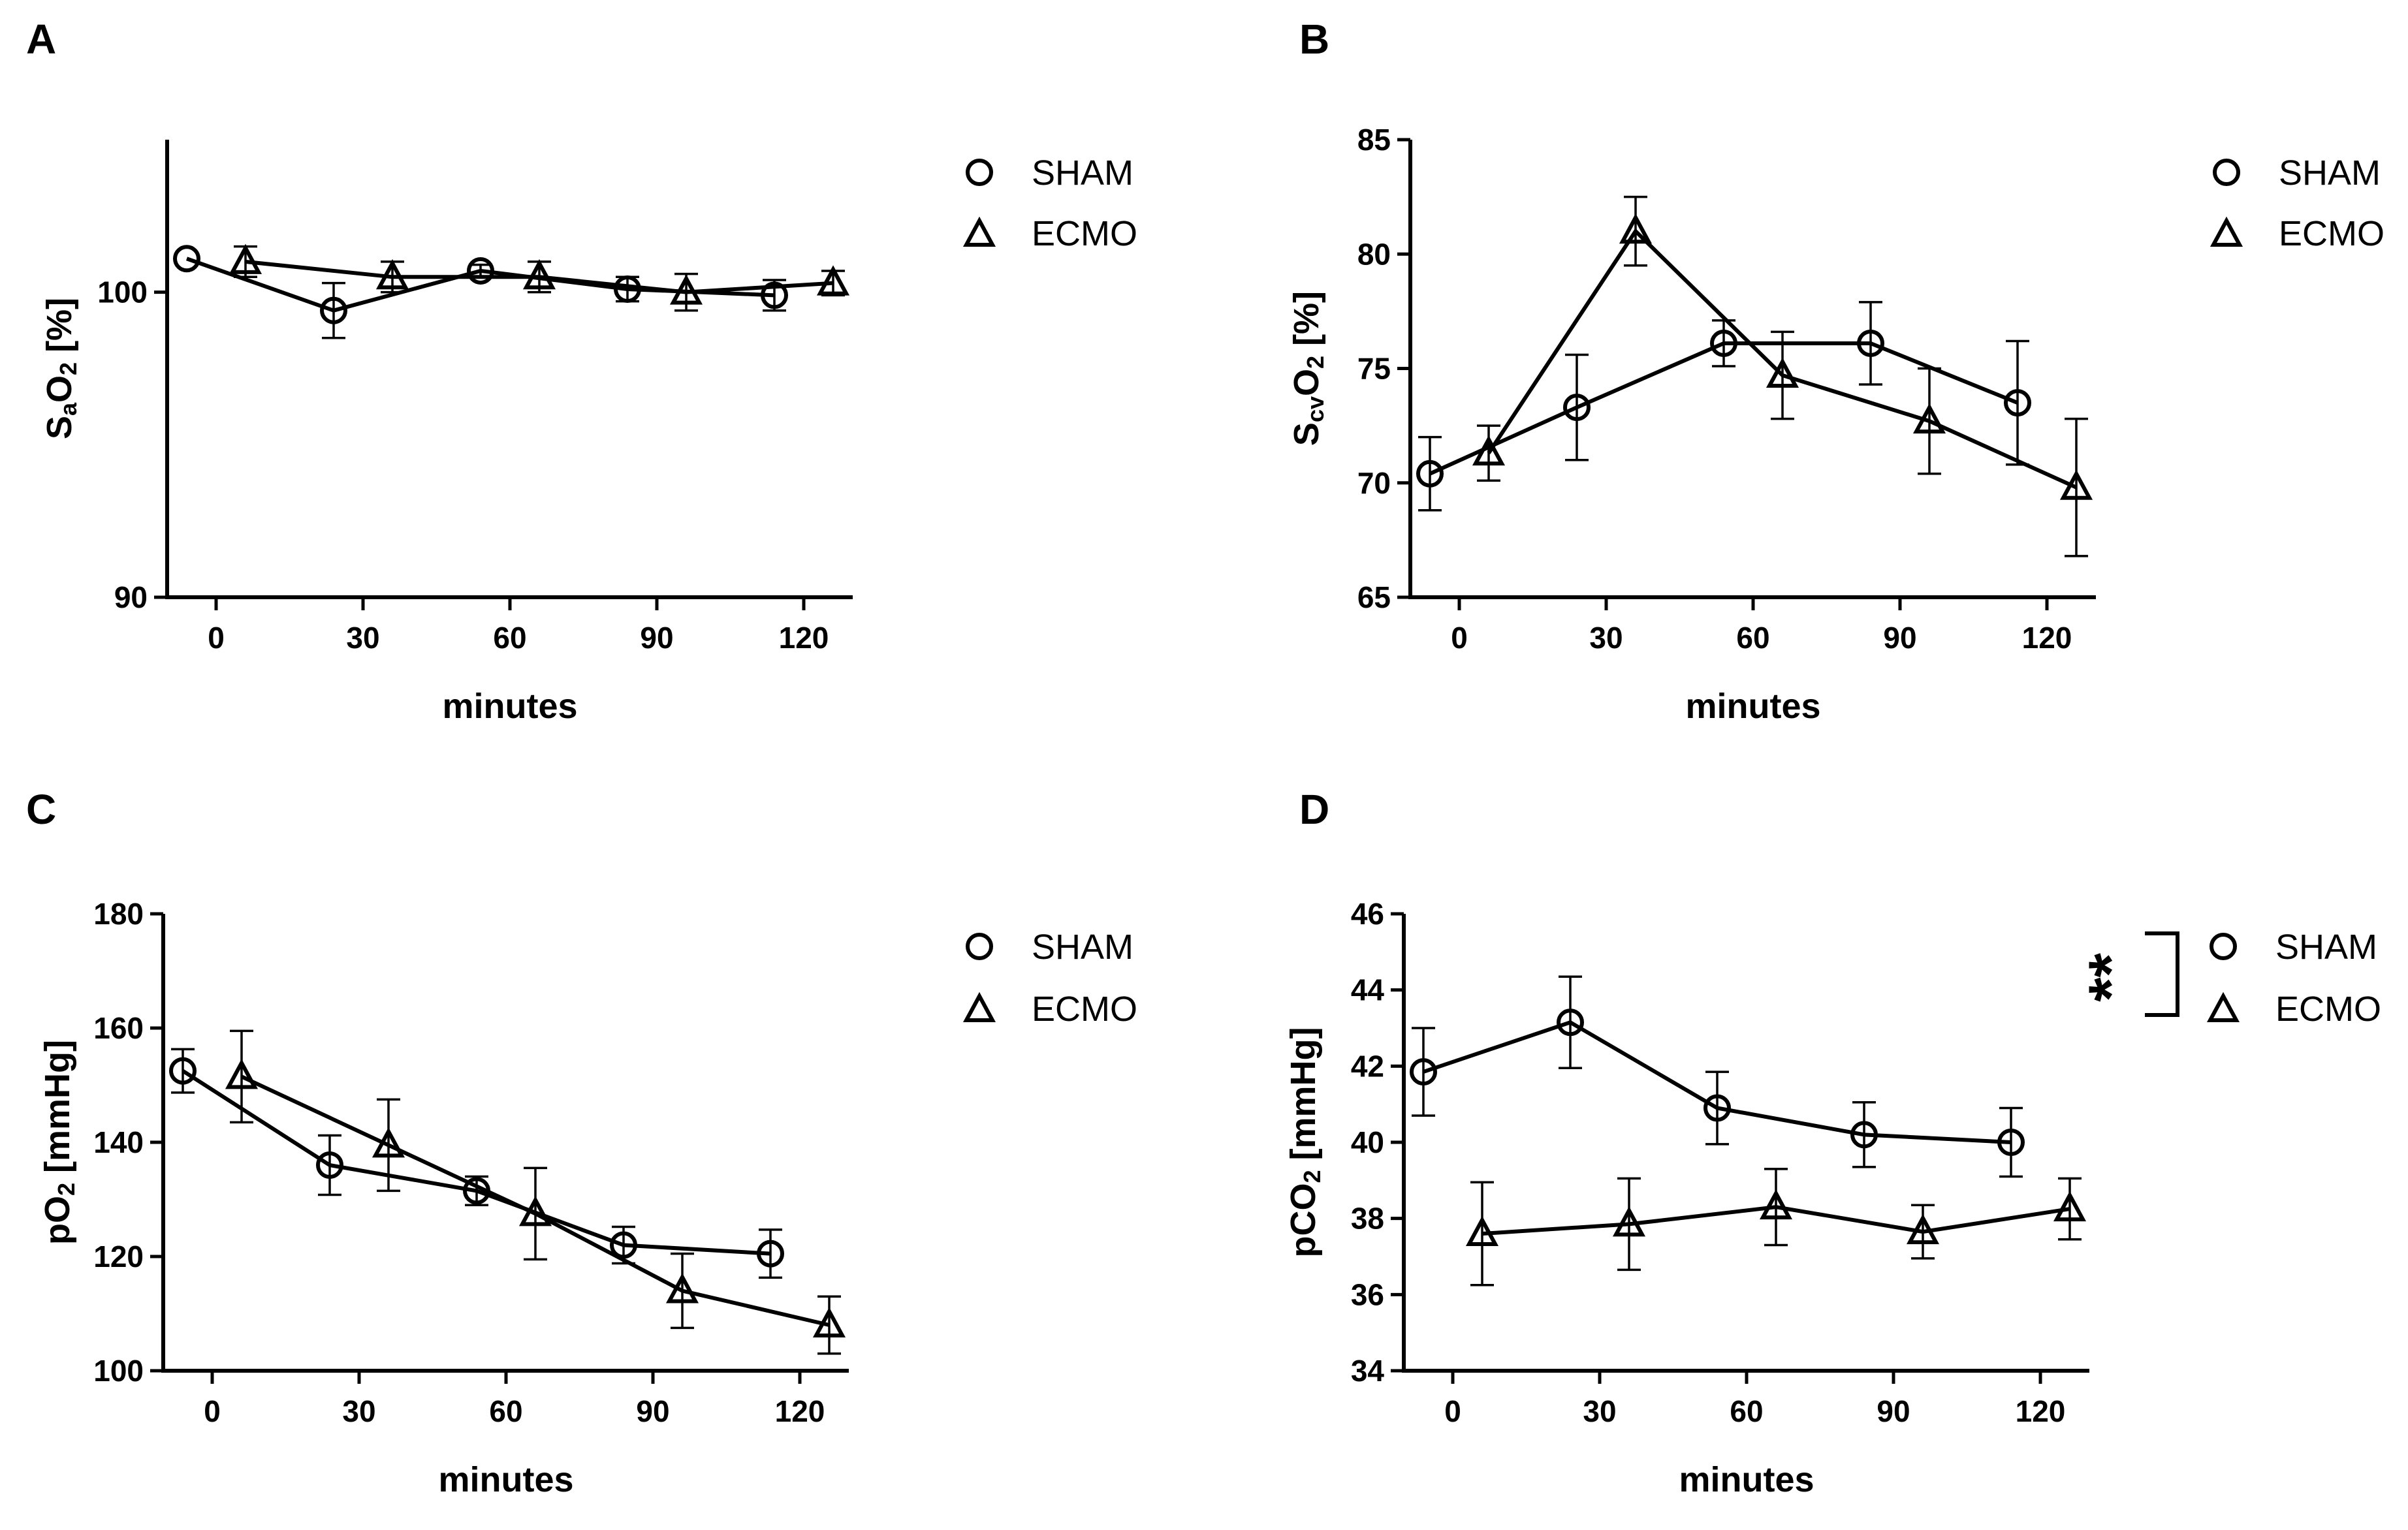 This screenshot has height=1530, width=2408. I want to click on y-tick-label: 180, so click(118, 914).